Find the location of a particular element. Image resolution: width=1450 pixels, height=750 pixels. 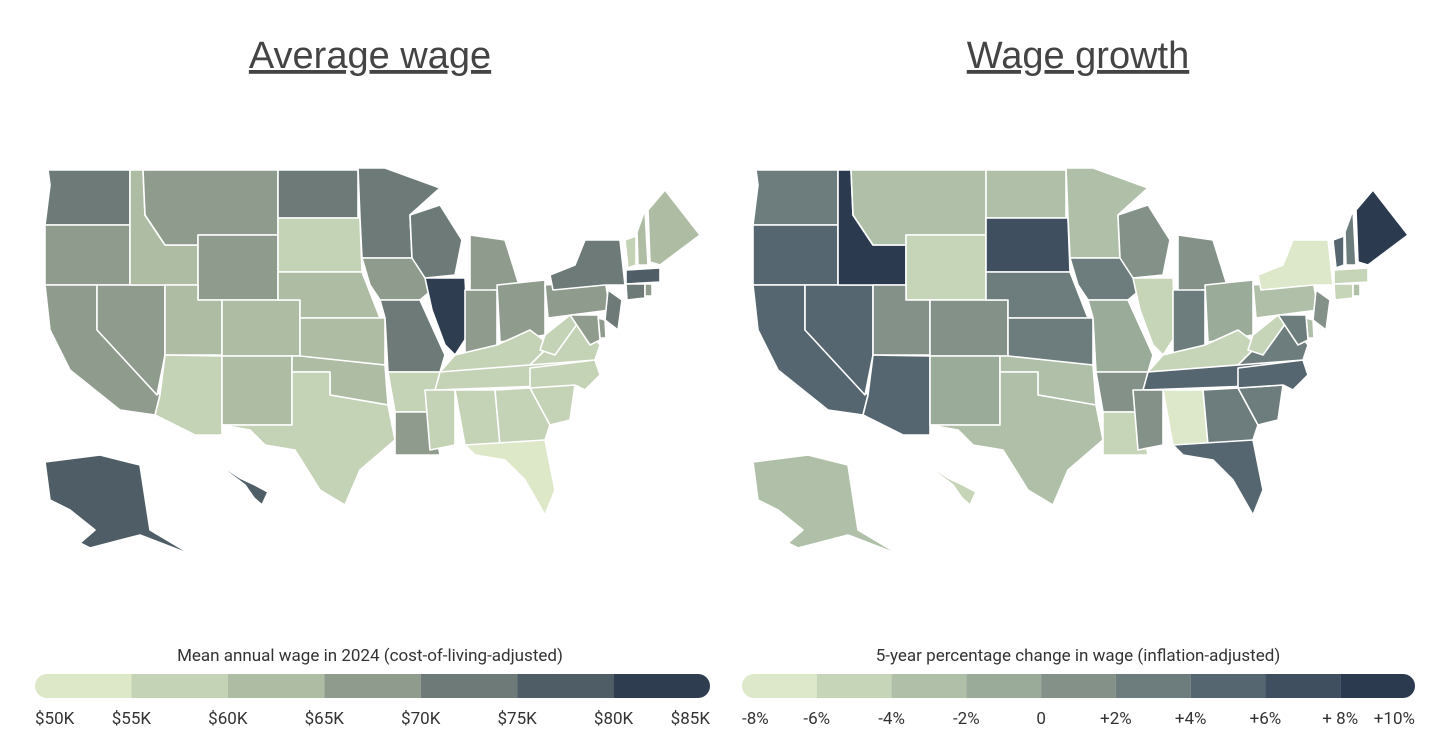

legend-tick-label: +6% is located at coordinates (1266, 719).